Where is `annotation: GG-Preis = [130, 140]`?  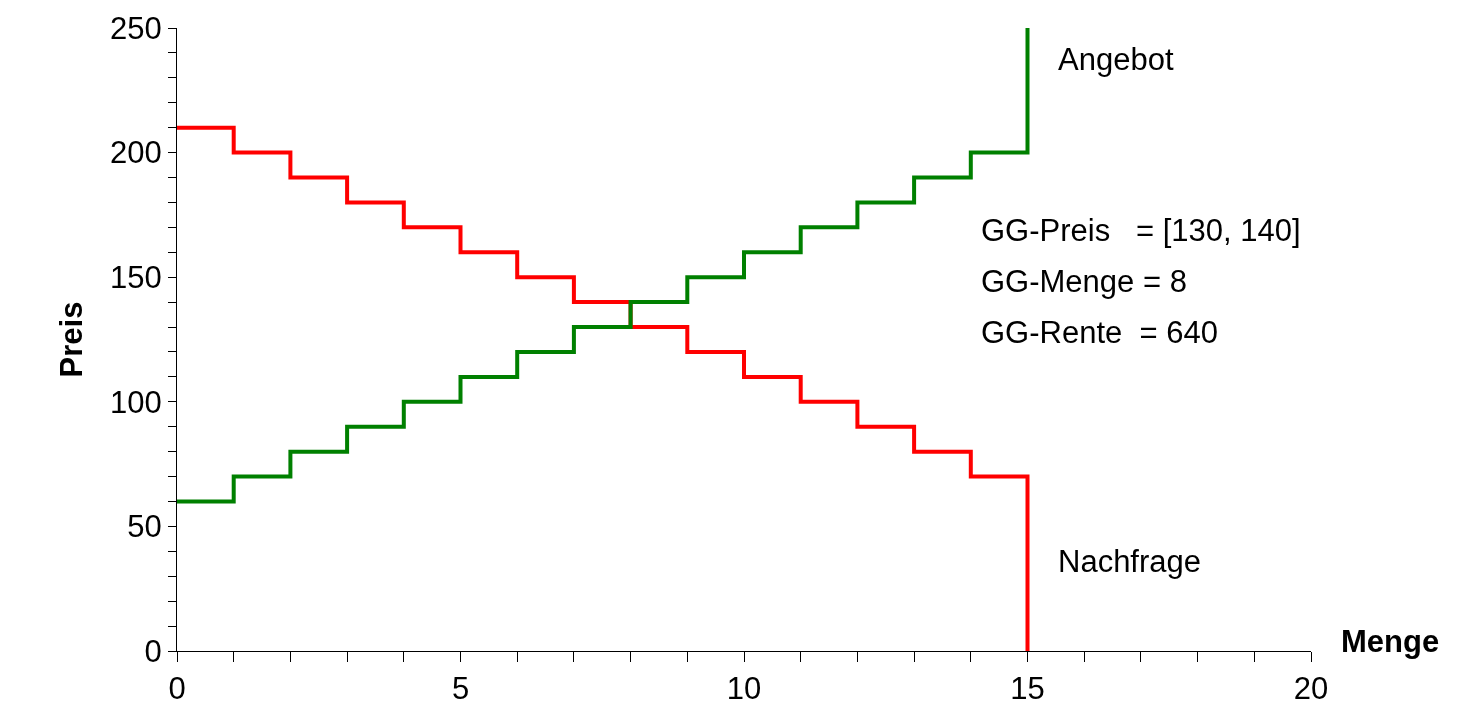
annotation: GG-Preis = [130, 140] is located at coordinates (1141, 230).